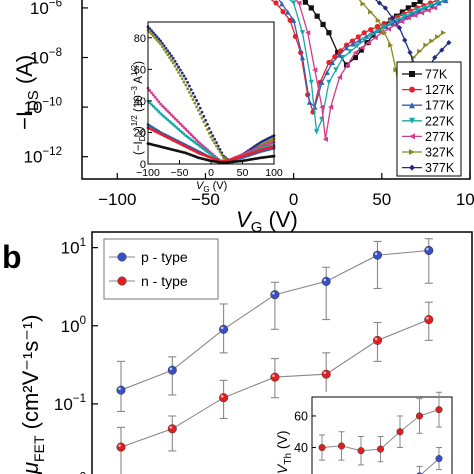 This screenshot has width=474, height=474. Describe the element at coordinates (134, 70) in the screenshot. I see `inset-y-label-h: 1/2` at that location.